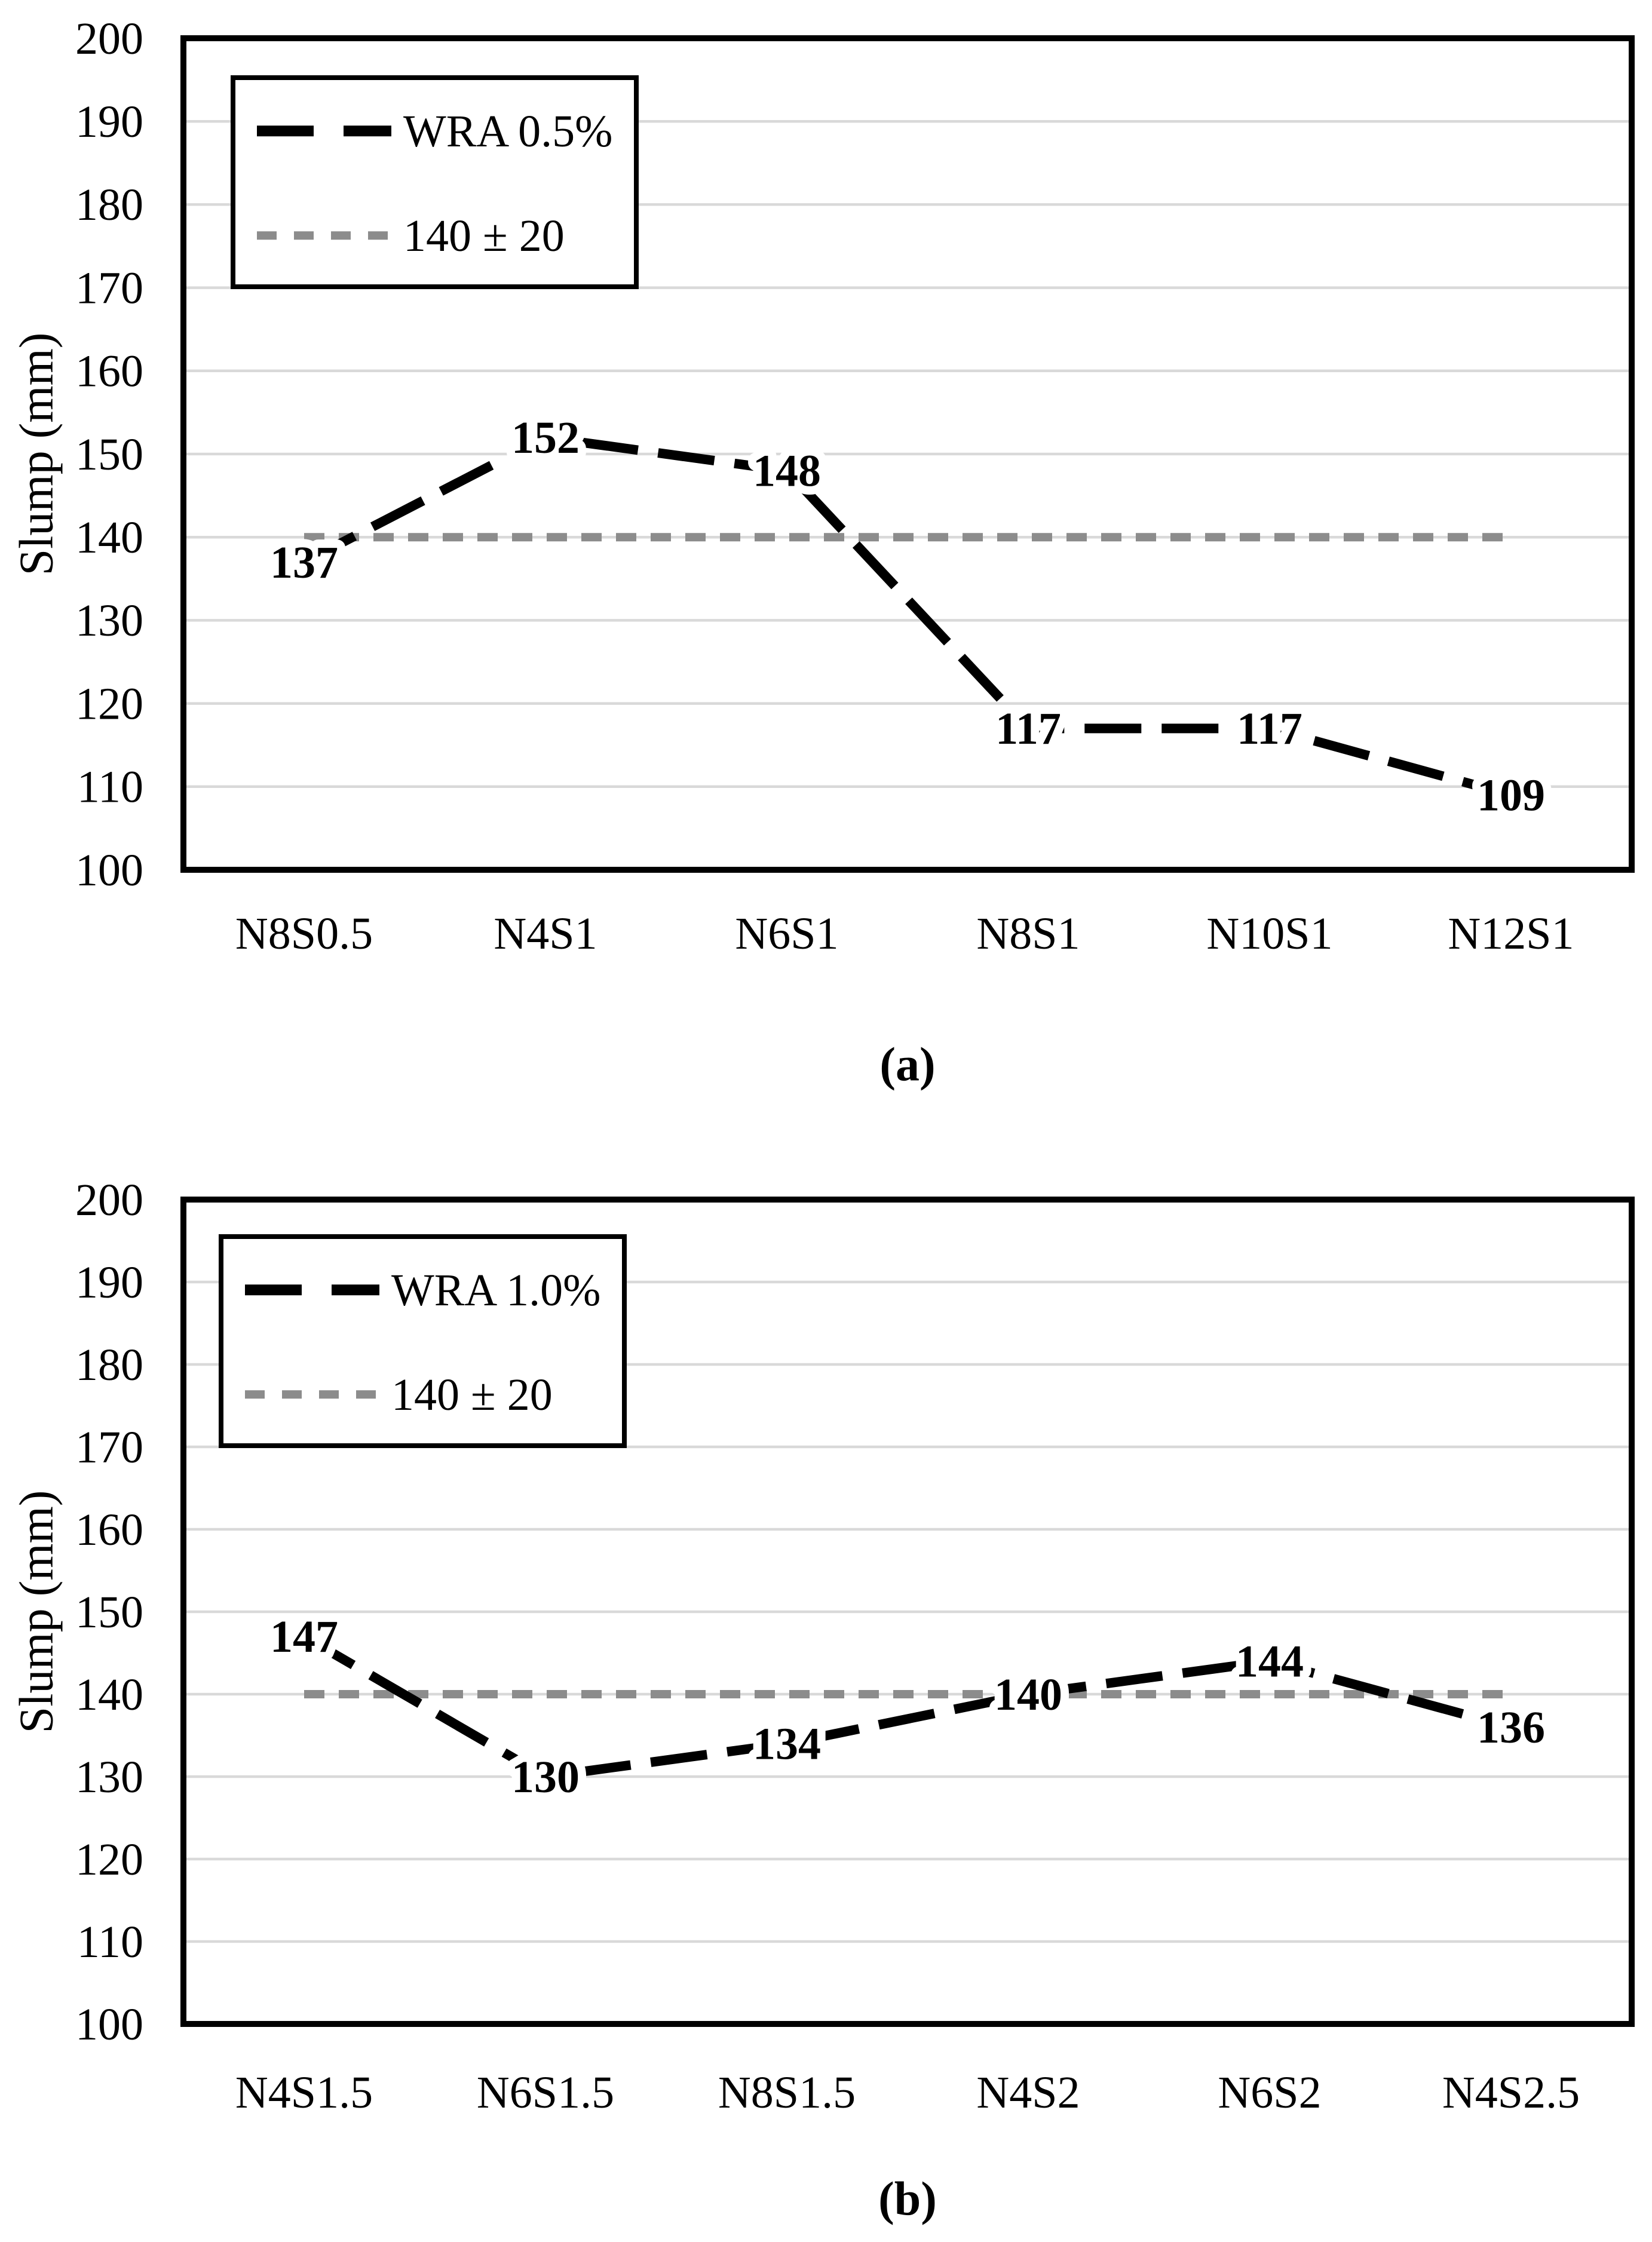  I want to click on caption-chart-b: (b), so click(907, 2200).